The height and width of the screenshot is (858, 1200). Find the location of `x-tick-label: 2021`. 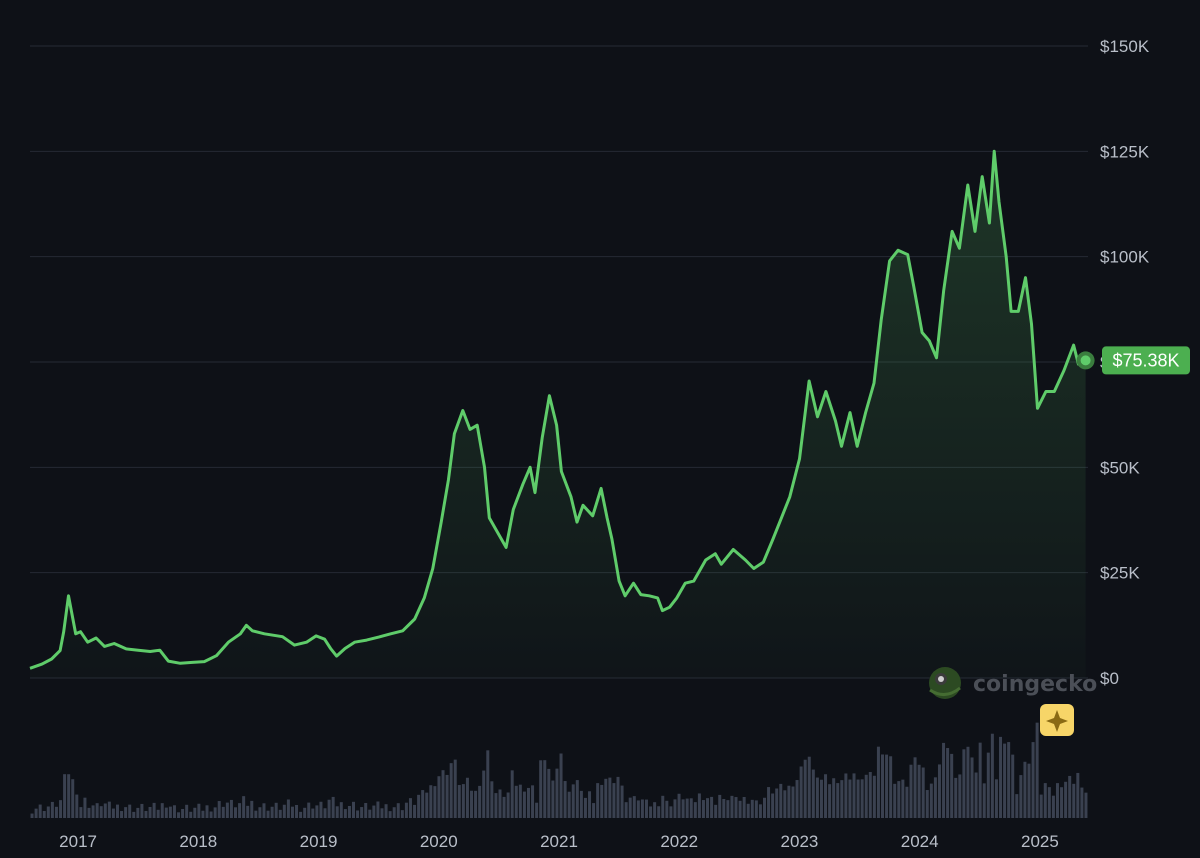

x-tick-label: 2021 is located at coordinates (559, 841).